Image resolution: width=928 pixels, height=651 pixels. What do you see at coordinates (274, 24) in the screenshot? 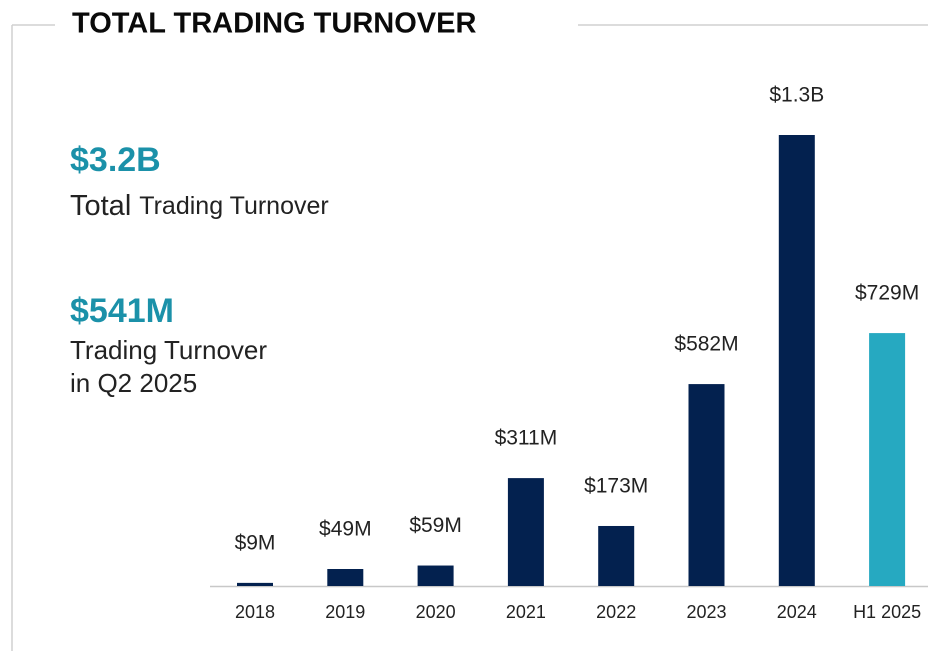
I see `chart-title: TOTAL TRADING TURNOVER` at bounding box center [274, 24].